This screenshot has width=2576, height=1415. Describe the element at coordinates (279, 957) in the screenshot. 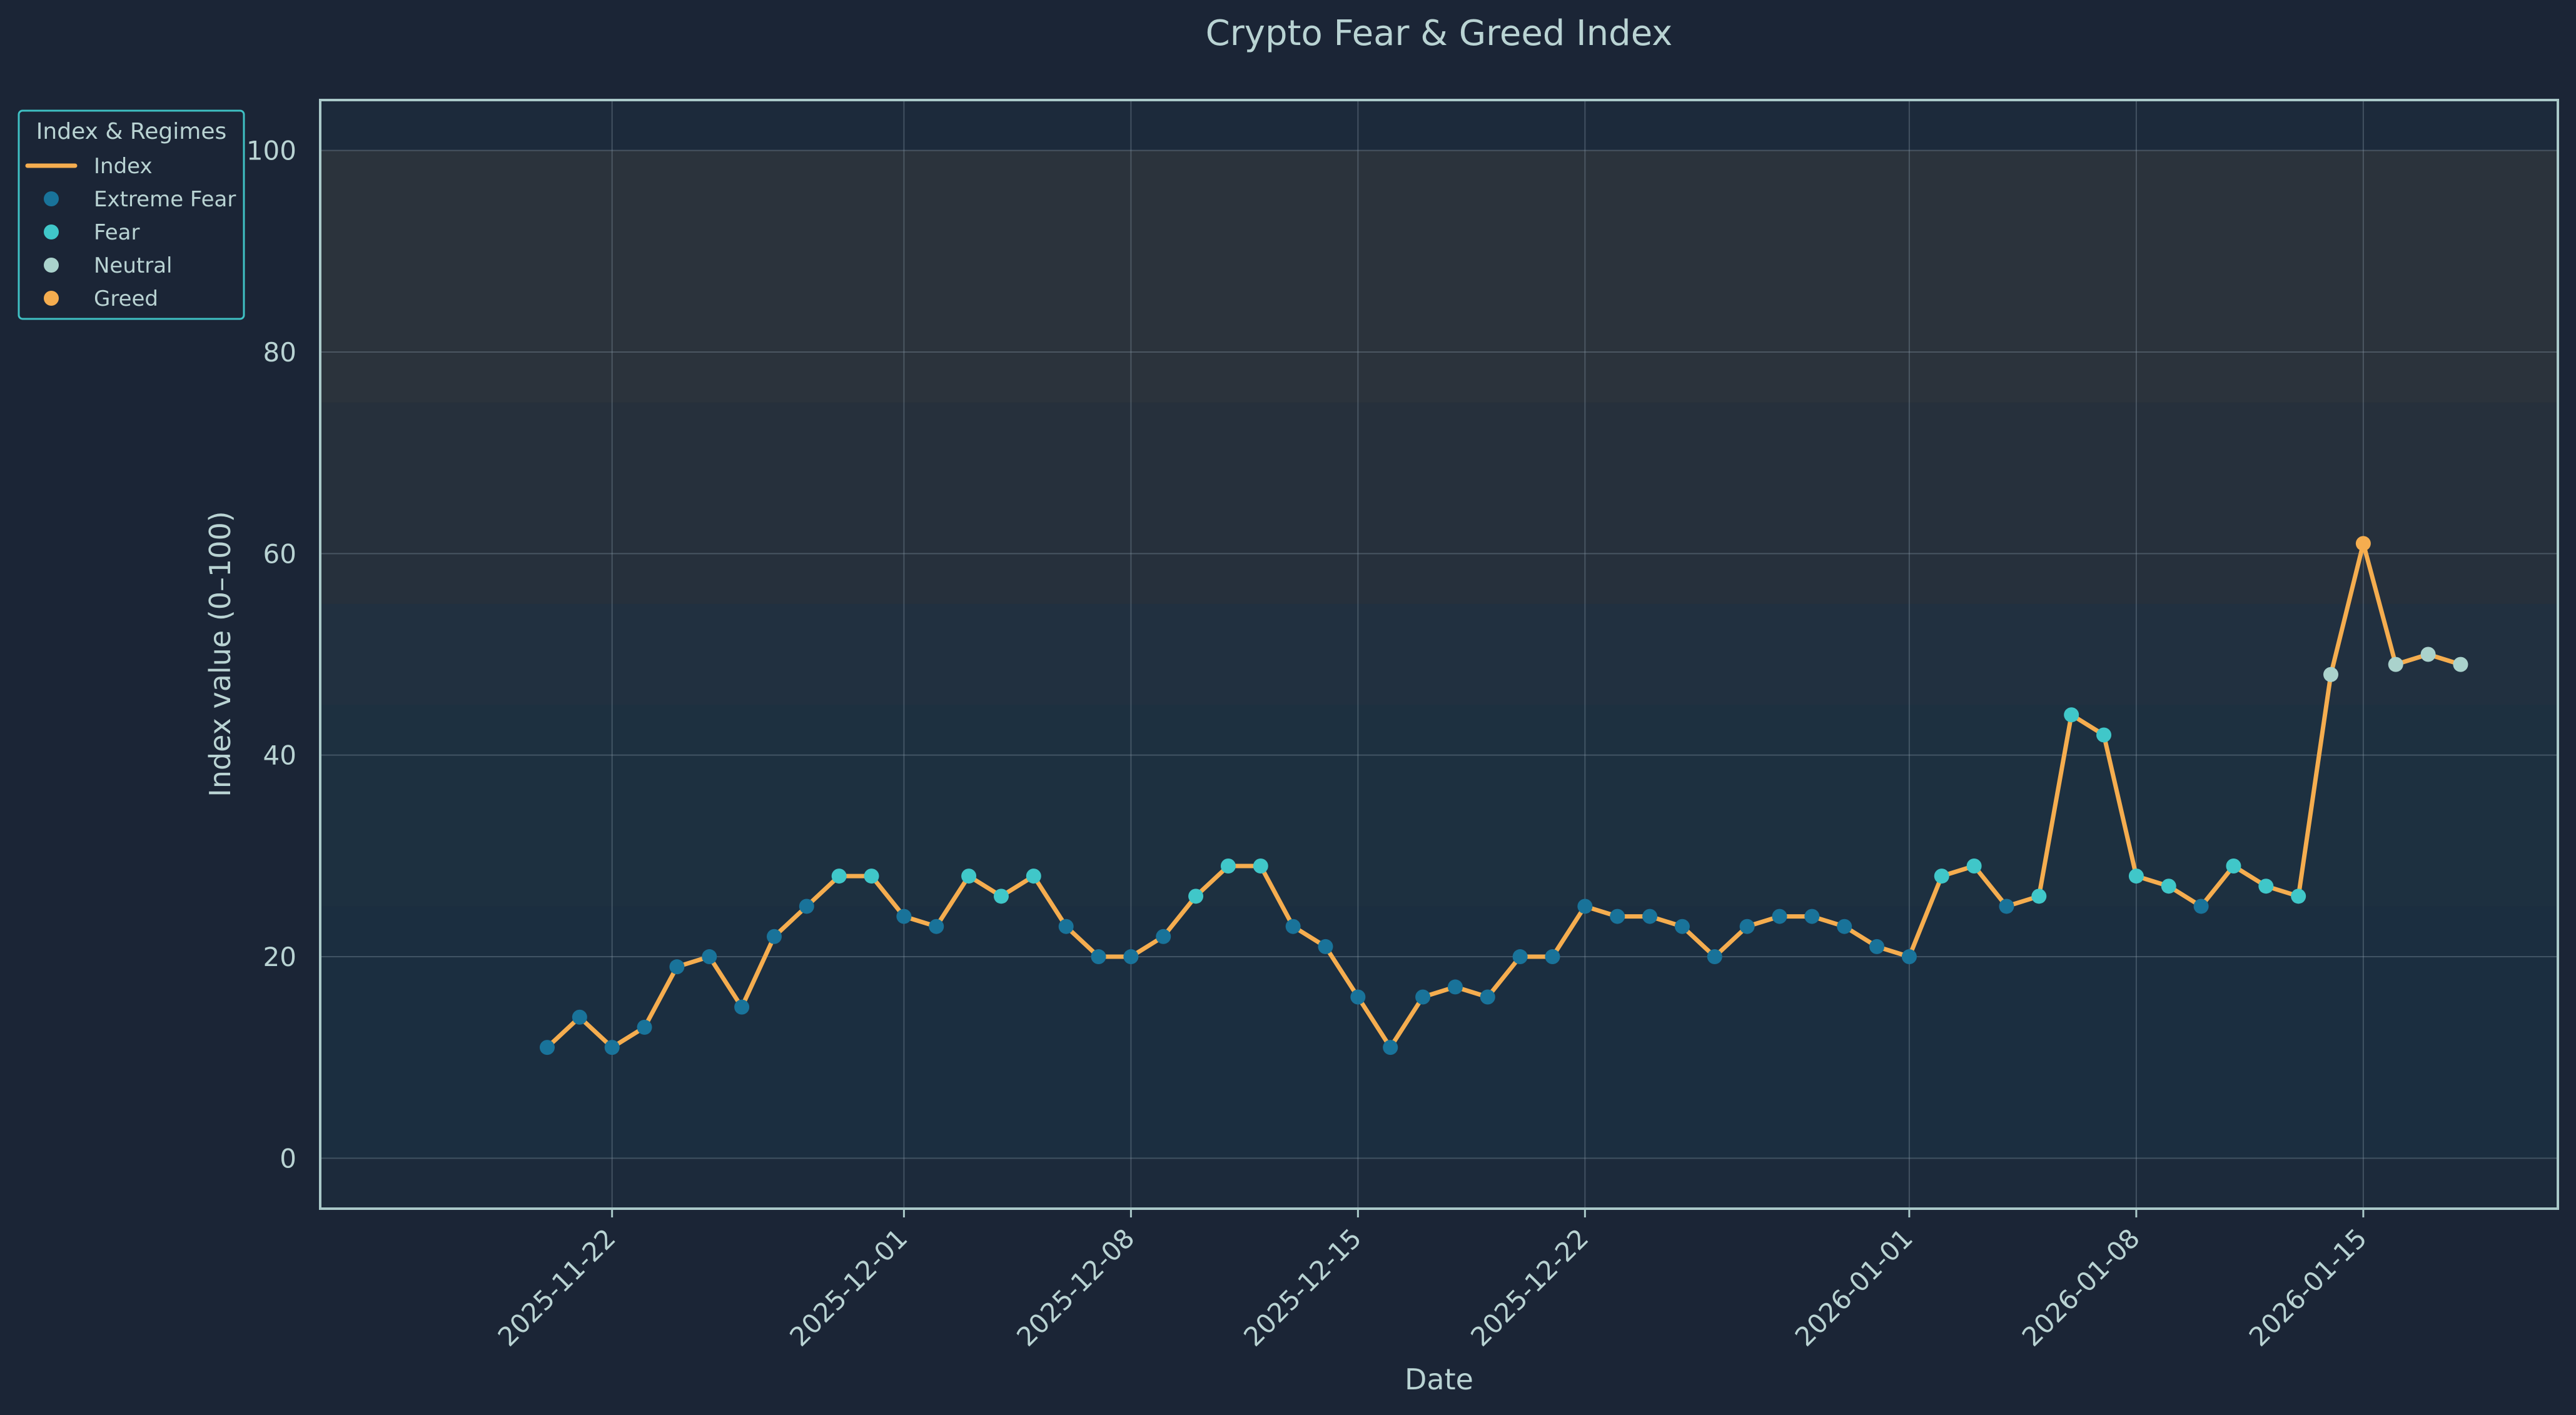

I see `y-tick-label: 20` at that location.